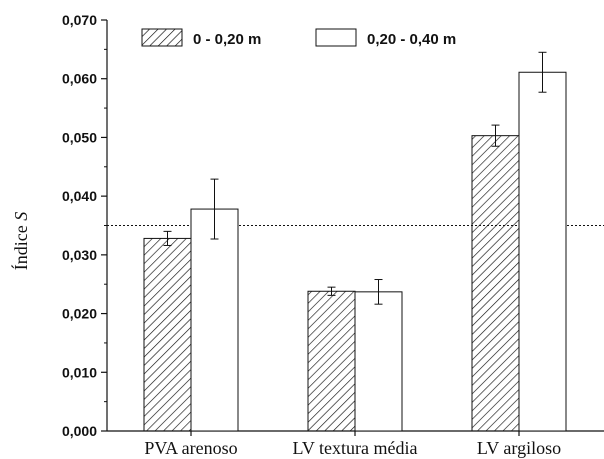 The image size is (604, 459). I want to click on y-tick-label: 0,010, so click(79, 372).